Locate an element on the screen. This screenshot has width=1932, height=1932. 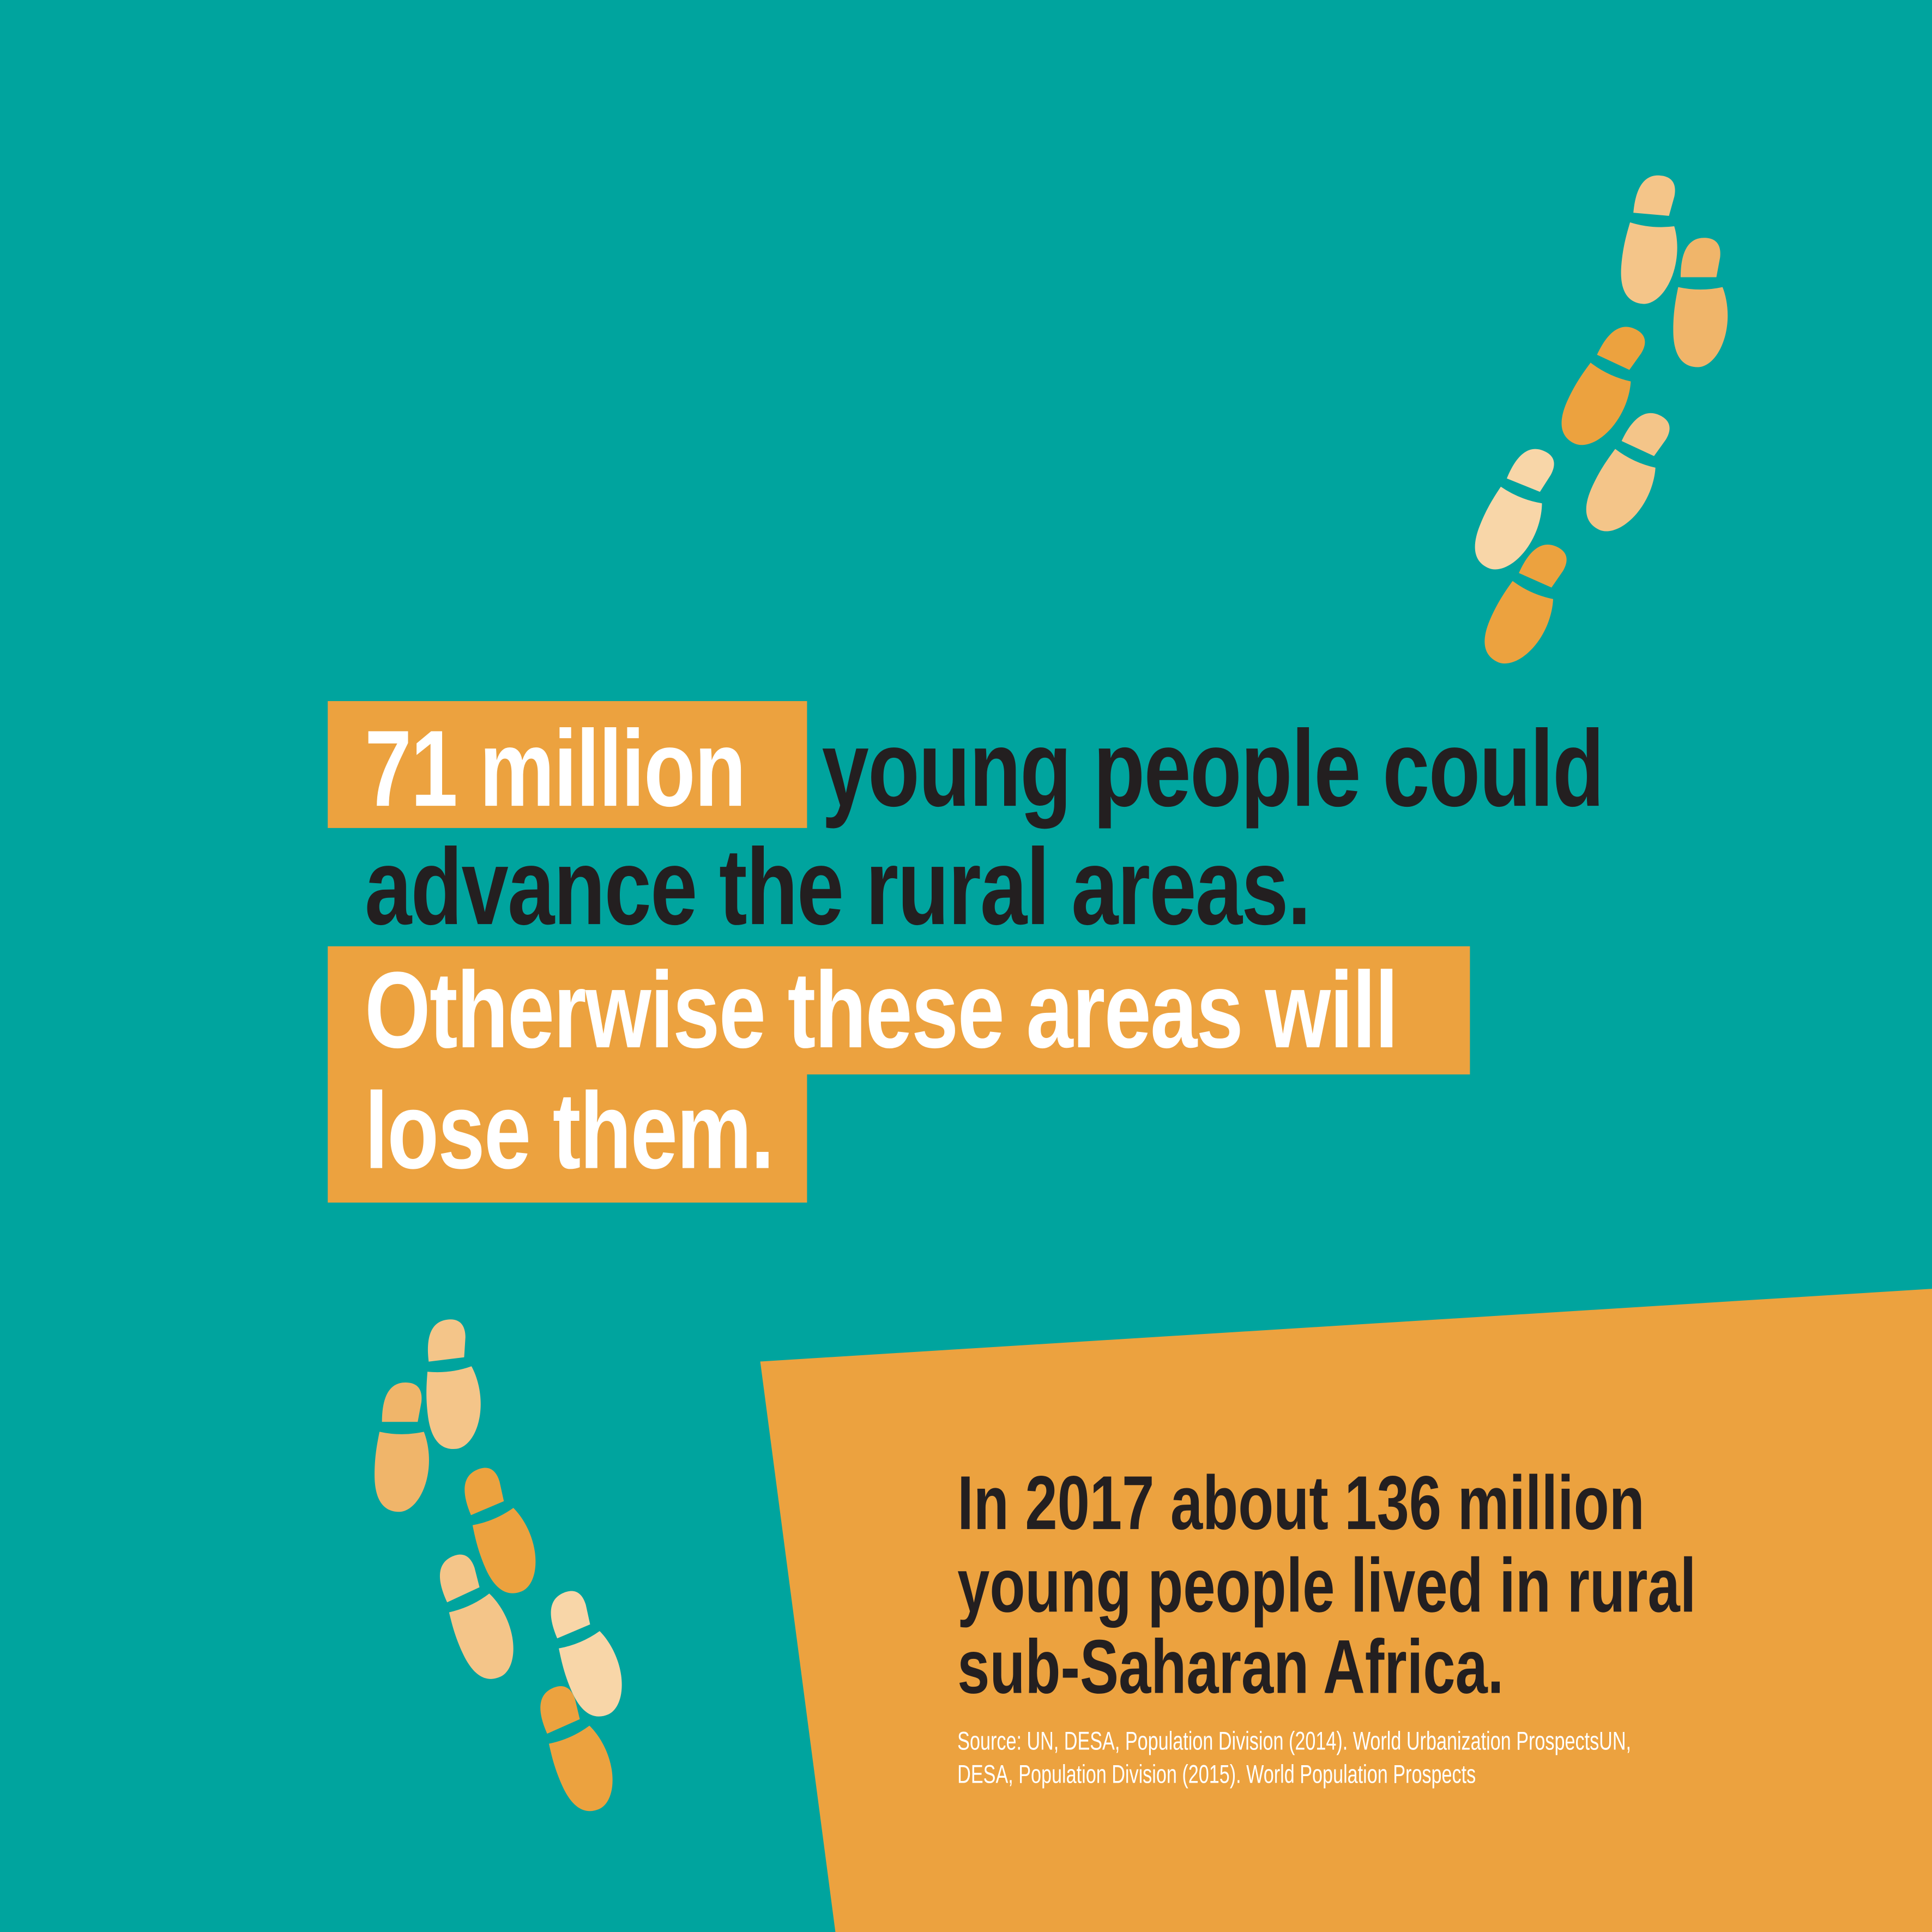
headline-highlight-number: 71 million is located at coordinates (555, 769).